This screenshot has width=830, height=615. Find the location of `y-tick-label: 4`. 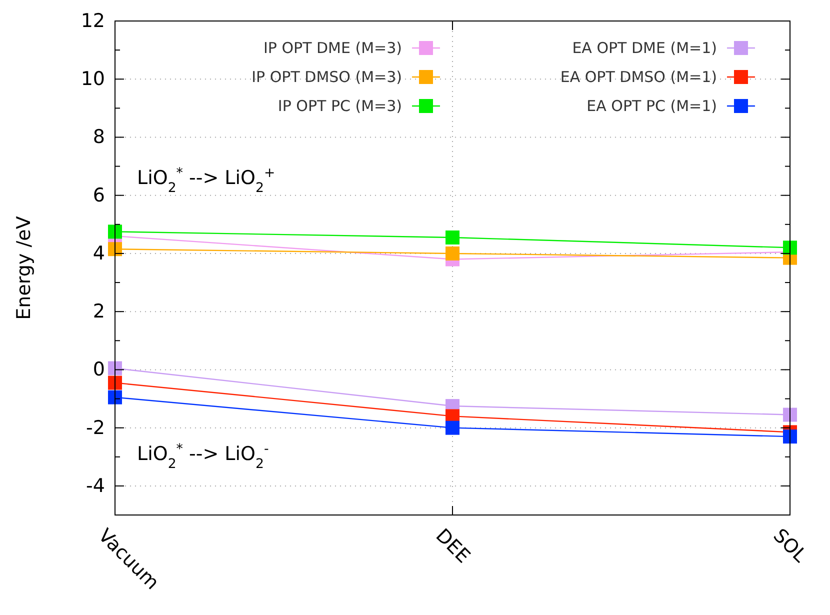

y-tick-label: 4 is located at coordinates (98, 253).